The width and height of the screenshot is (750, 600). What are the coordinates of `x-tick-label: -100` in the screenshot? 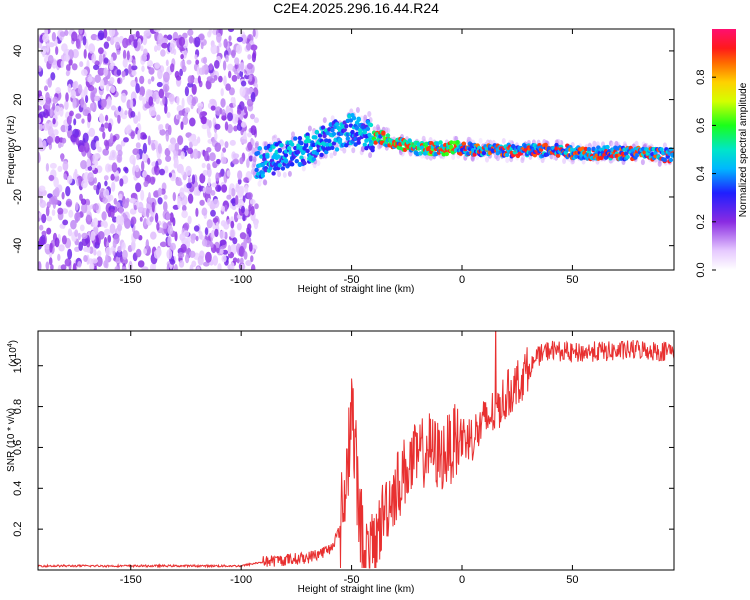 It's located at (241, 580).